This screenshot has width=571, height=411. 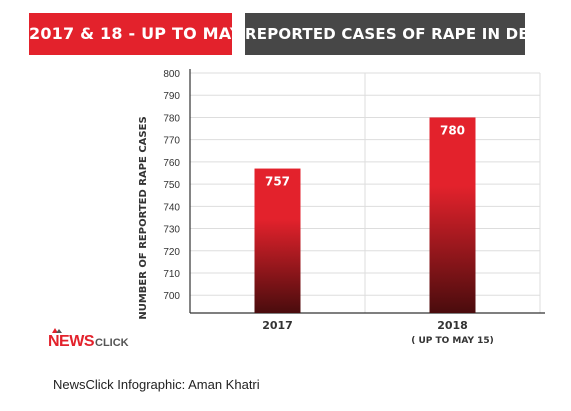 I want to click on bar-value-label: 757, so click(x=277, y=182).